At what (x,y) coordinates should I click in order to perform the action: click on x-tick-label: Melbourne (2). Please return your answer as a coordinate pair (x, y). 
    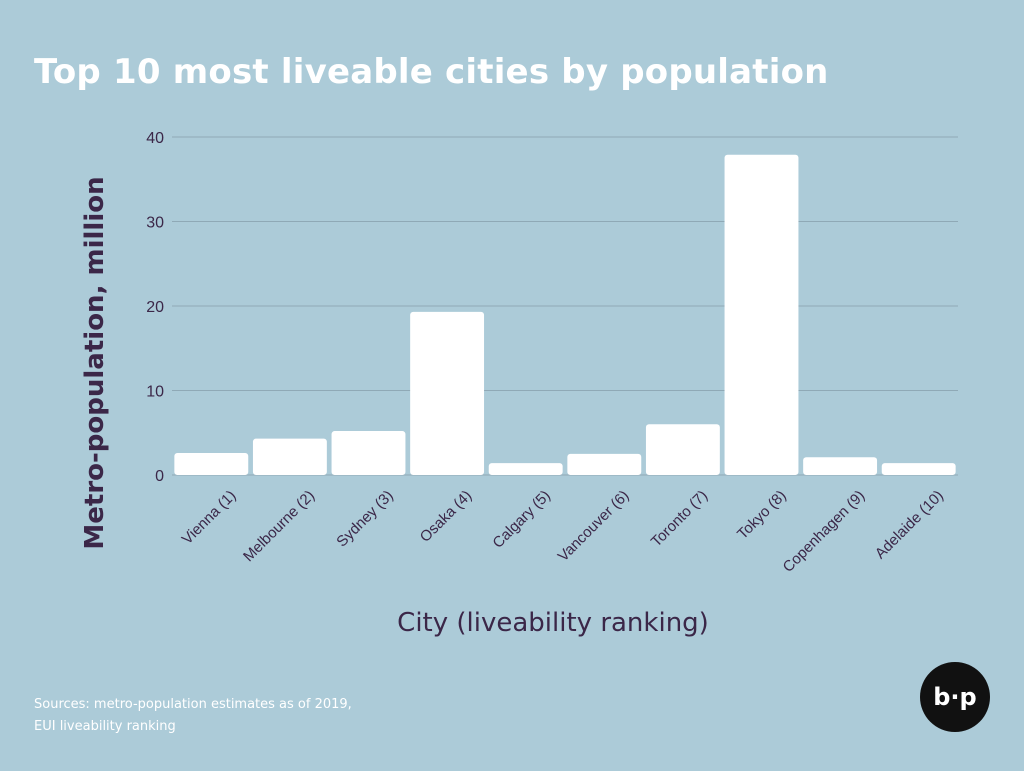
    Looking at the image, I should click on (279, 526).